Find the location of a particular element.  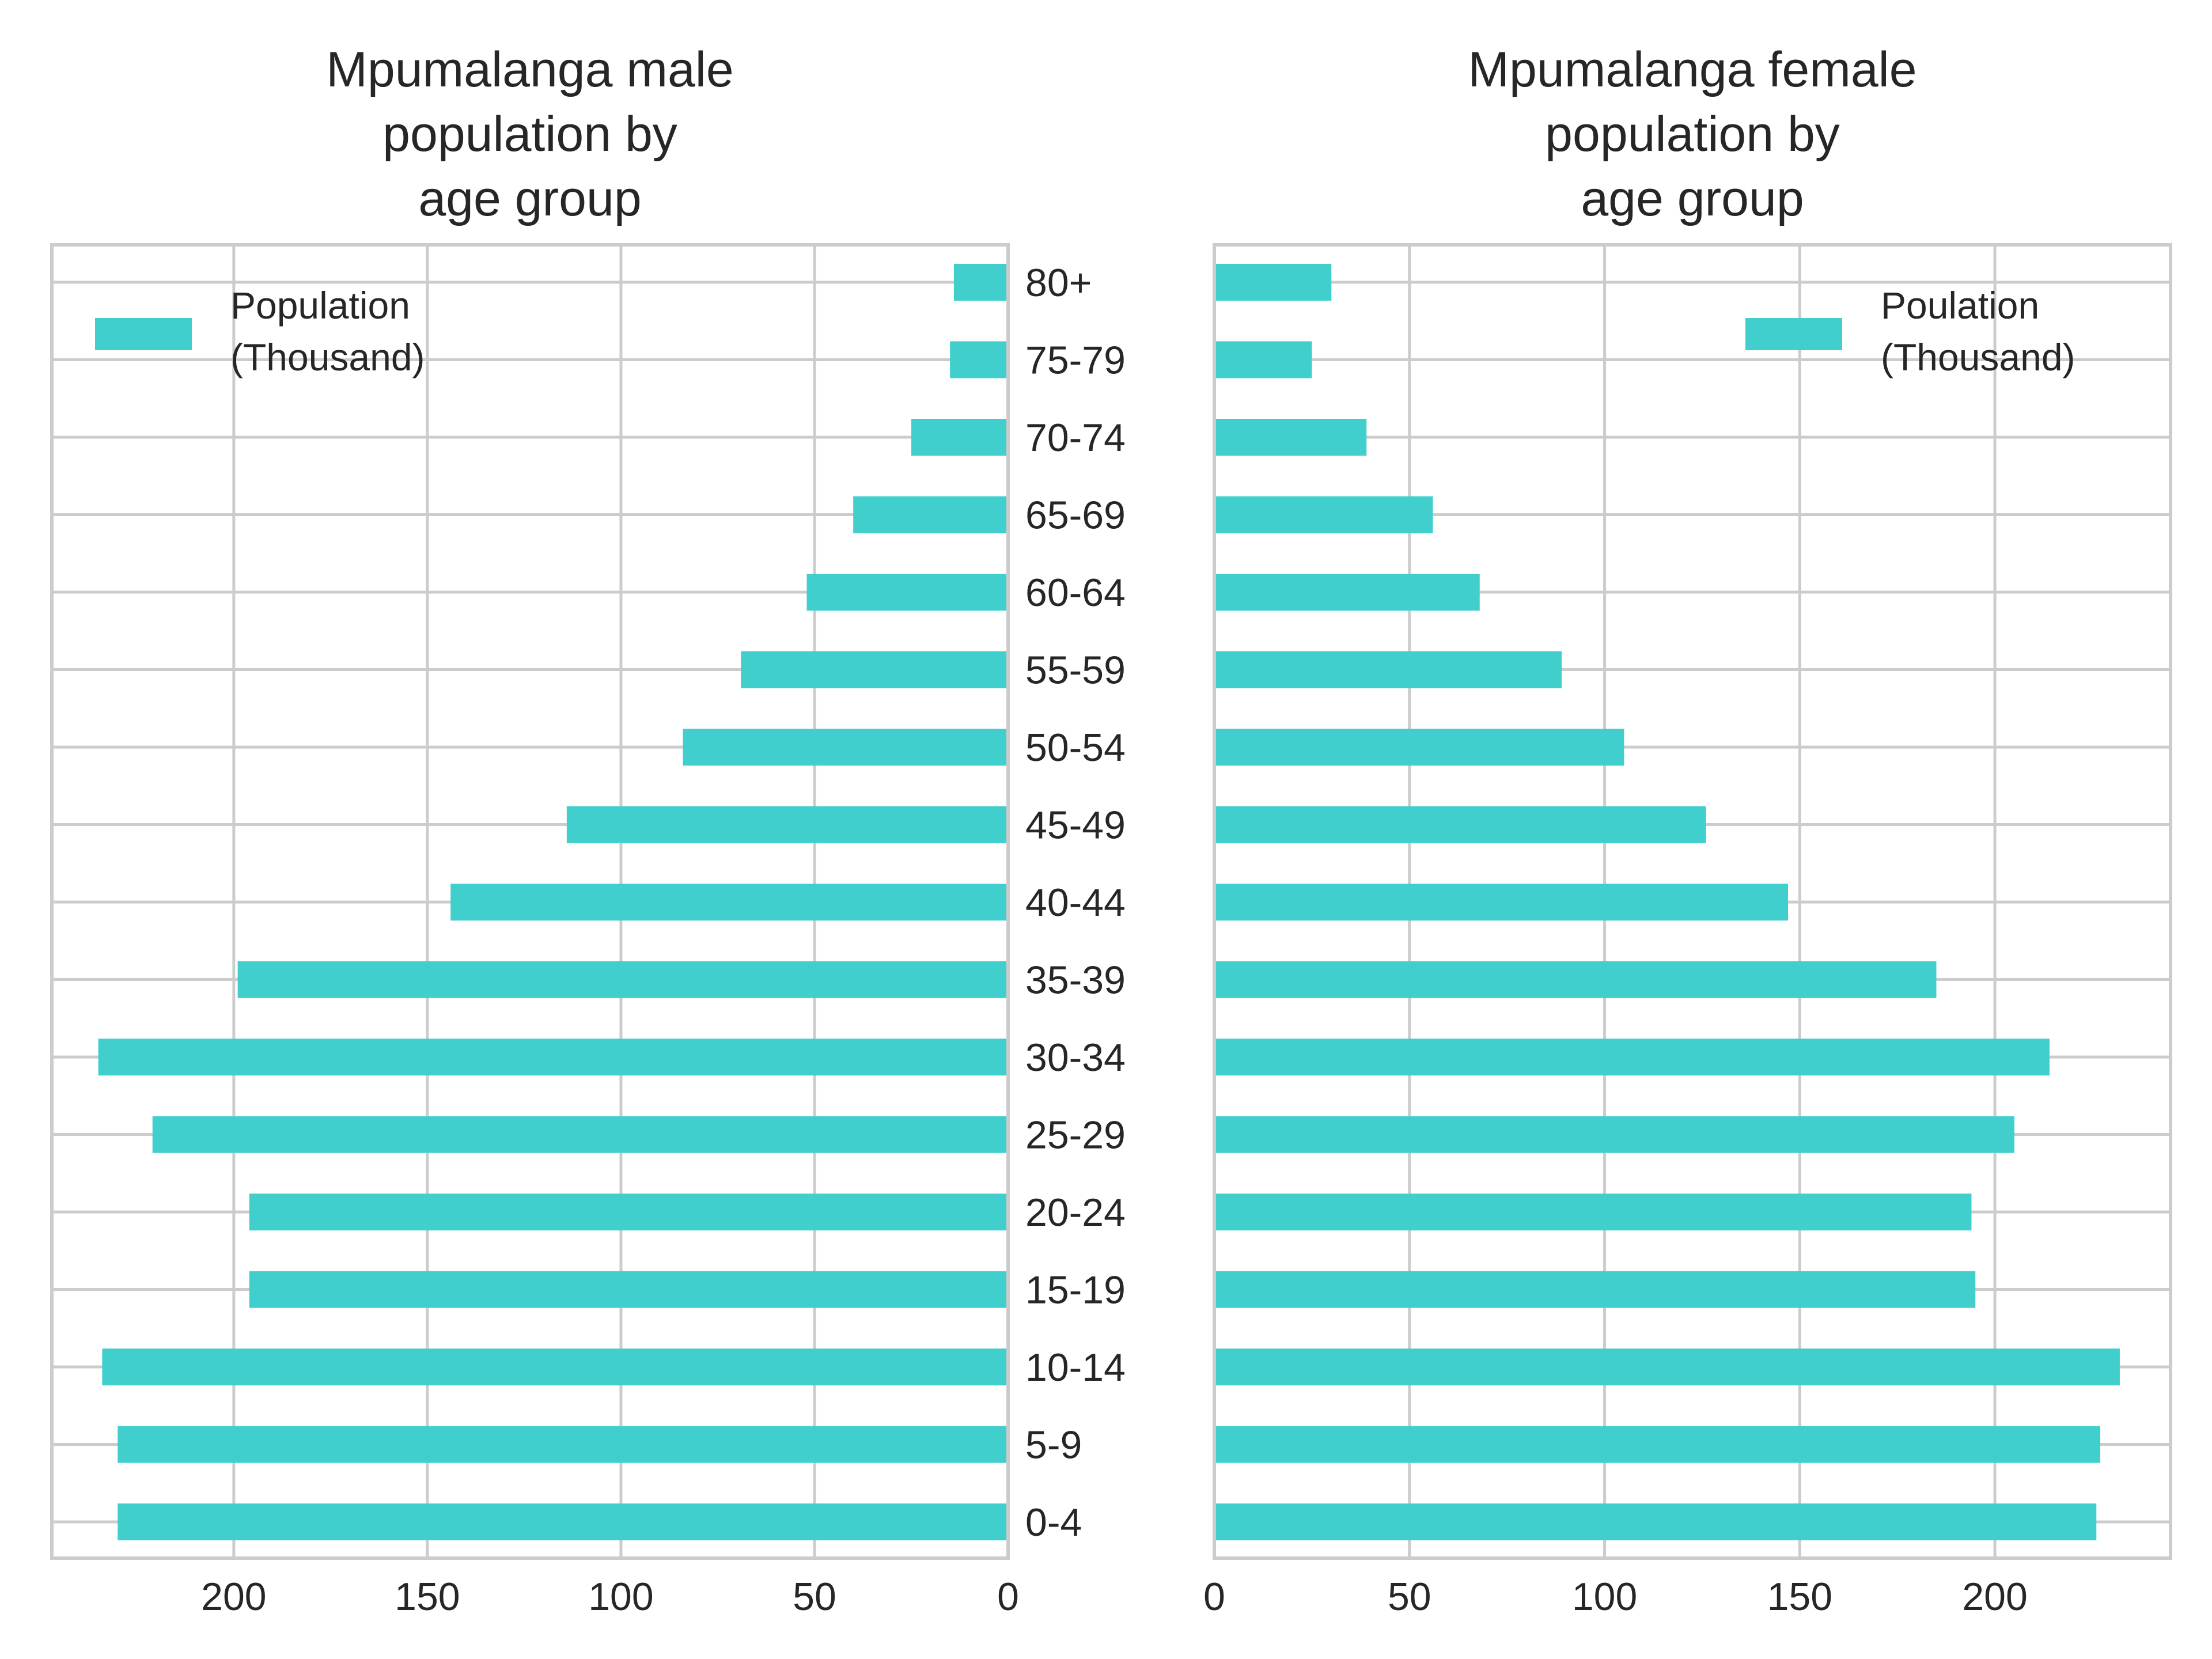

male-legend: Population (Thousand) is located at coordinates (260, 331).